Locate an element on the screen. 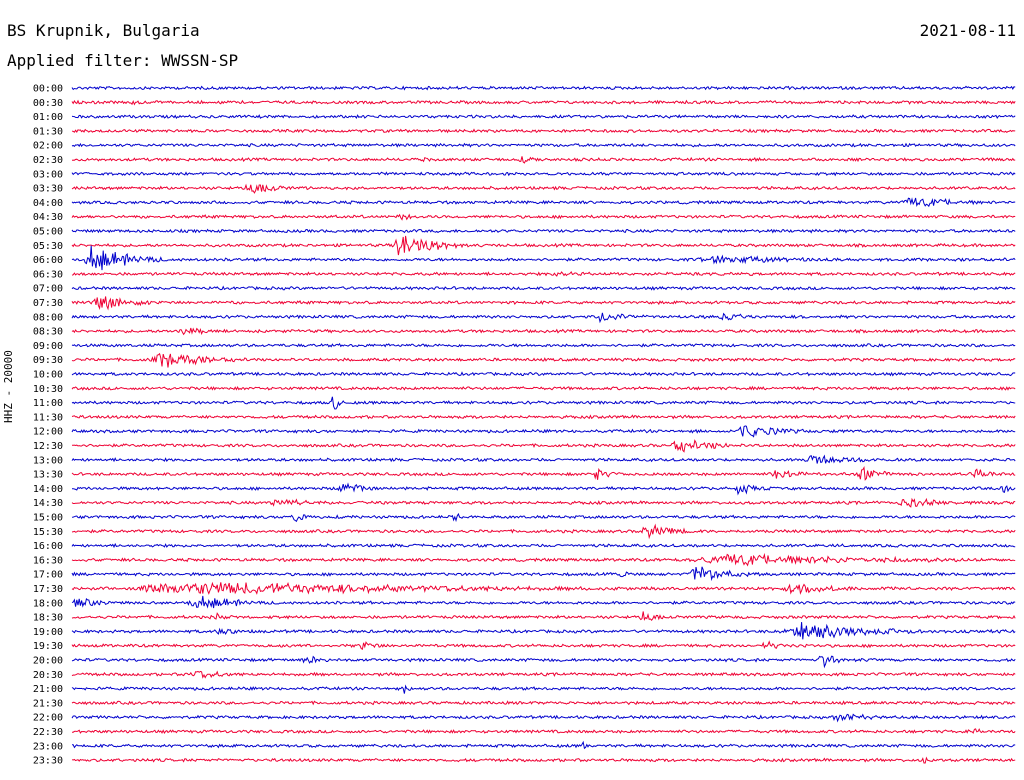  time-tick-label: 20:30 is located at coordinates (48, 675).